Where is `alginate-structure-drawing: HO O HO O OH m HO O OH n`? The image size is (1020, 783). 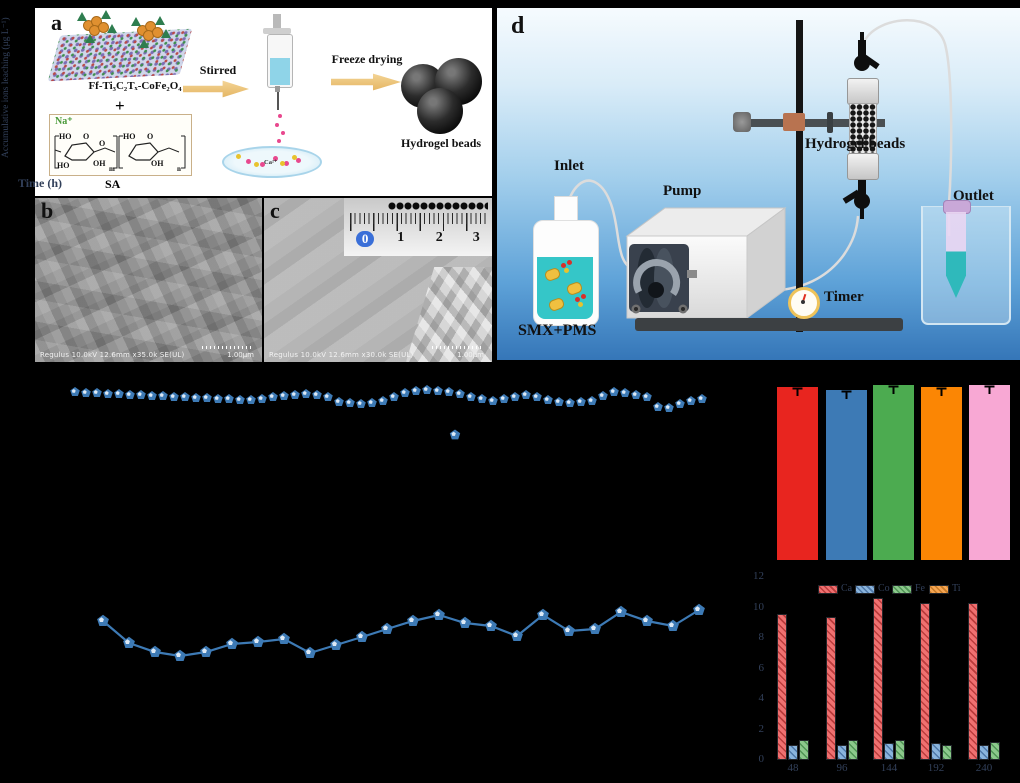
alginate-structure-drawing: HO O HO O OH m HO O OH n is located at coordinates (120, 152).